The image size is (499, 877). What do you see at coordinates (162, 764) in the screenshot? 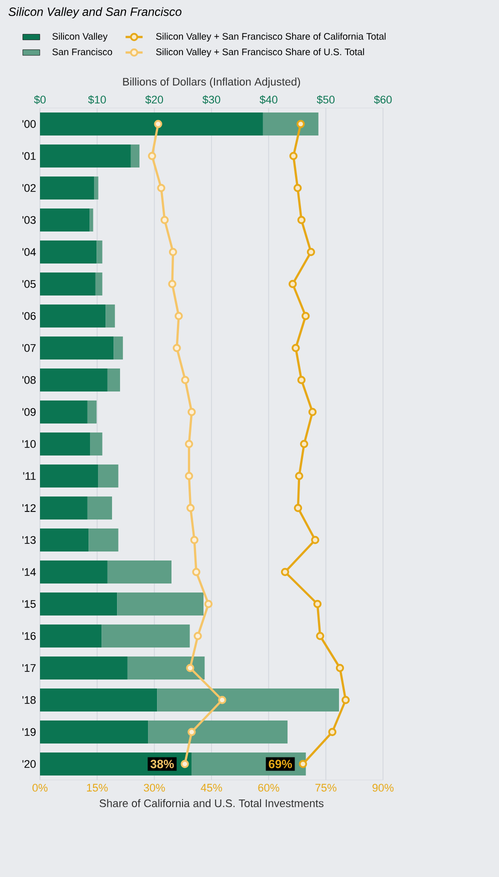
I see `data-label: 38%` at bounding box center [162, 764].